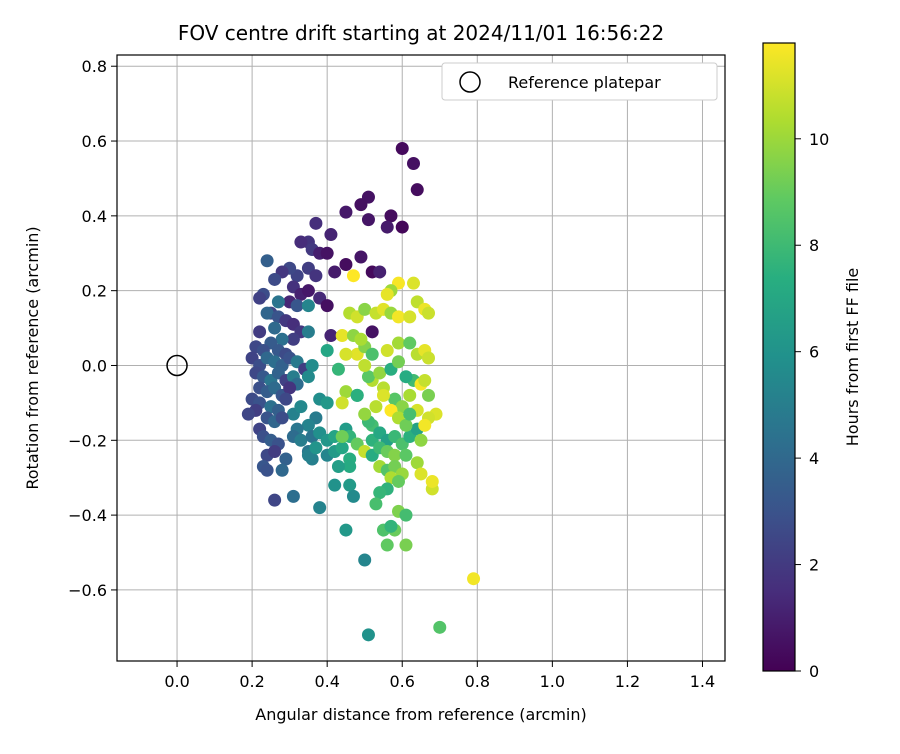  I want to click on x-tick-label: 1.0, so click(552, 681).